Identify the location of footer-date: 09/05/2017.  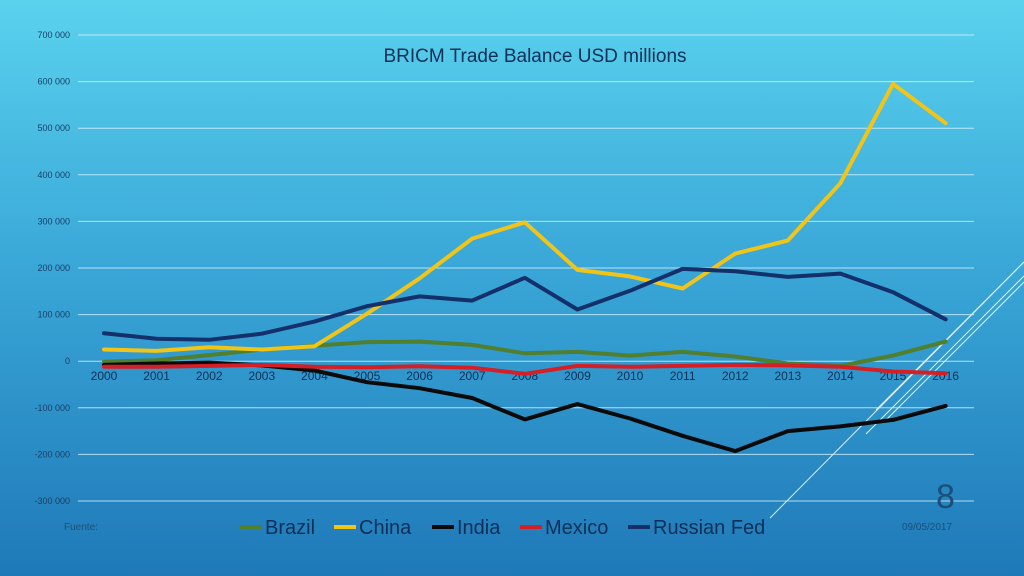
(927, 527).